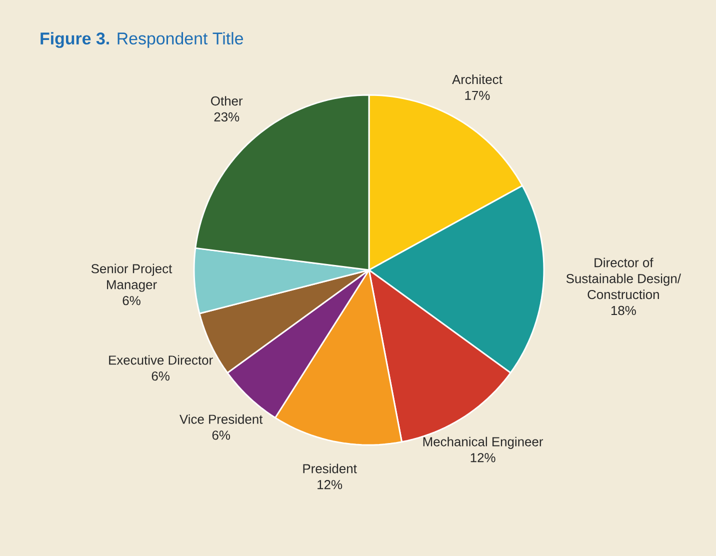 This screenshot has width=716, height=556. Describe the element at coordinates (477, 95) in the screenshot. I see `data-label: 17%` at that location.